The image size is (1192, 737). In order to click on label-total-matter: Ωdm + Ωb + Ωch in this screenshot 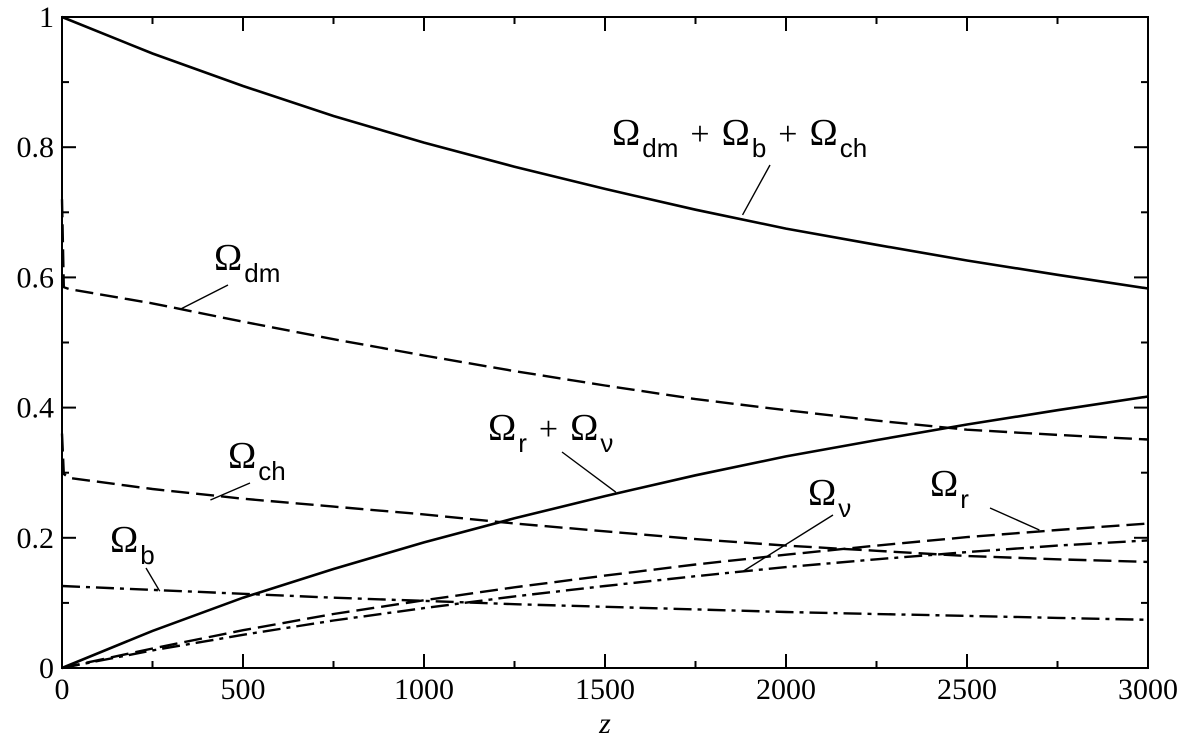, I will do `click(739, 137)`.